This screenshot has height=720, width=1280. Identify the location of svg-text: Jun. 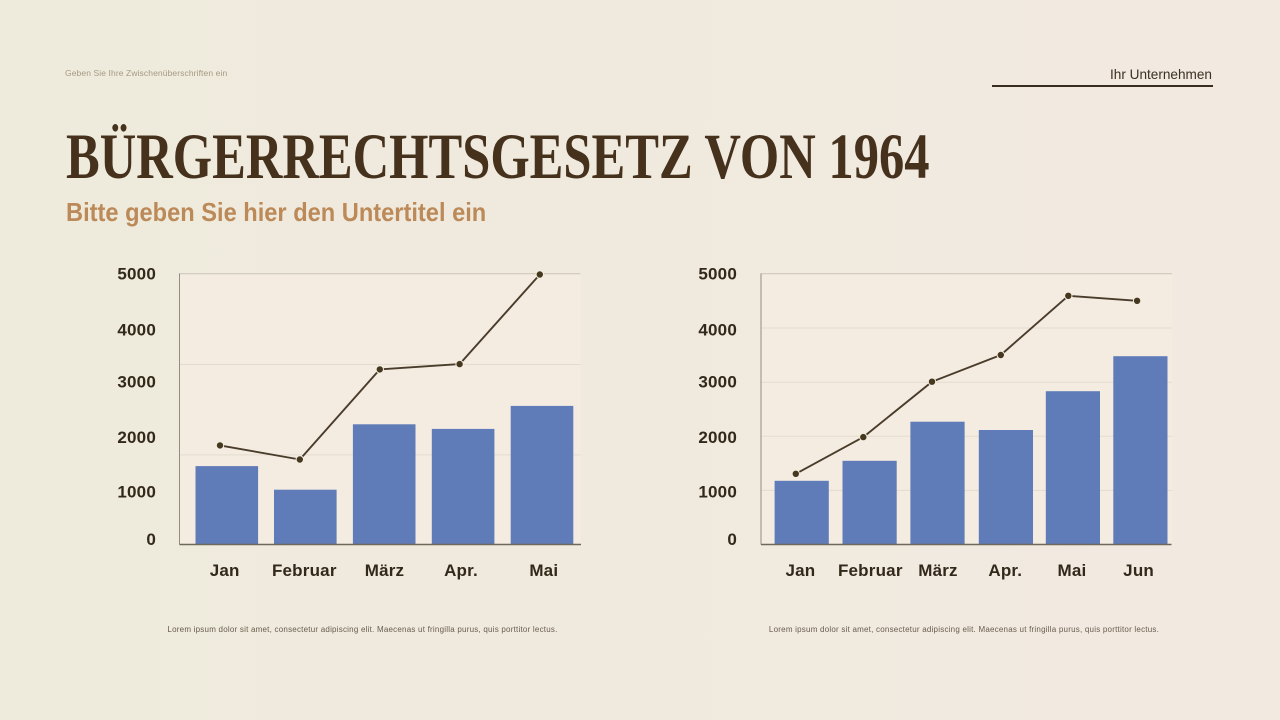
(1138, 570).